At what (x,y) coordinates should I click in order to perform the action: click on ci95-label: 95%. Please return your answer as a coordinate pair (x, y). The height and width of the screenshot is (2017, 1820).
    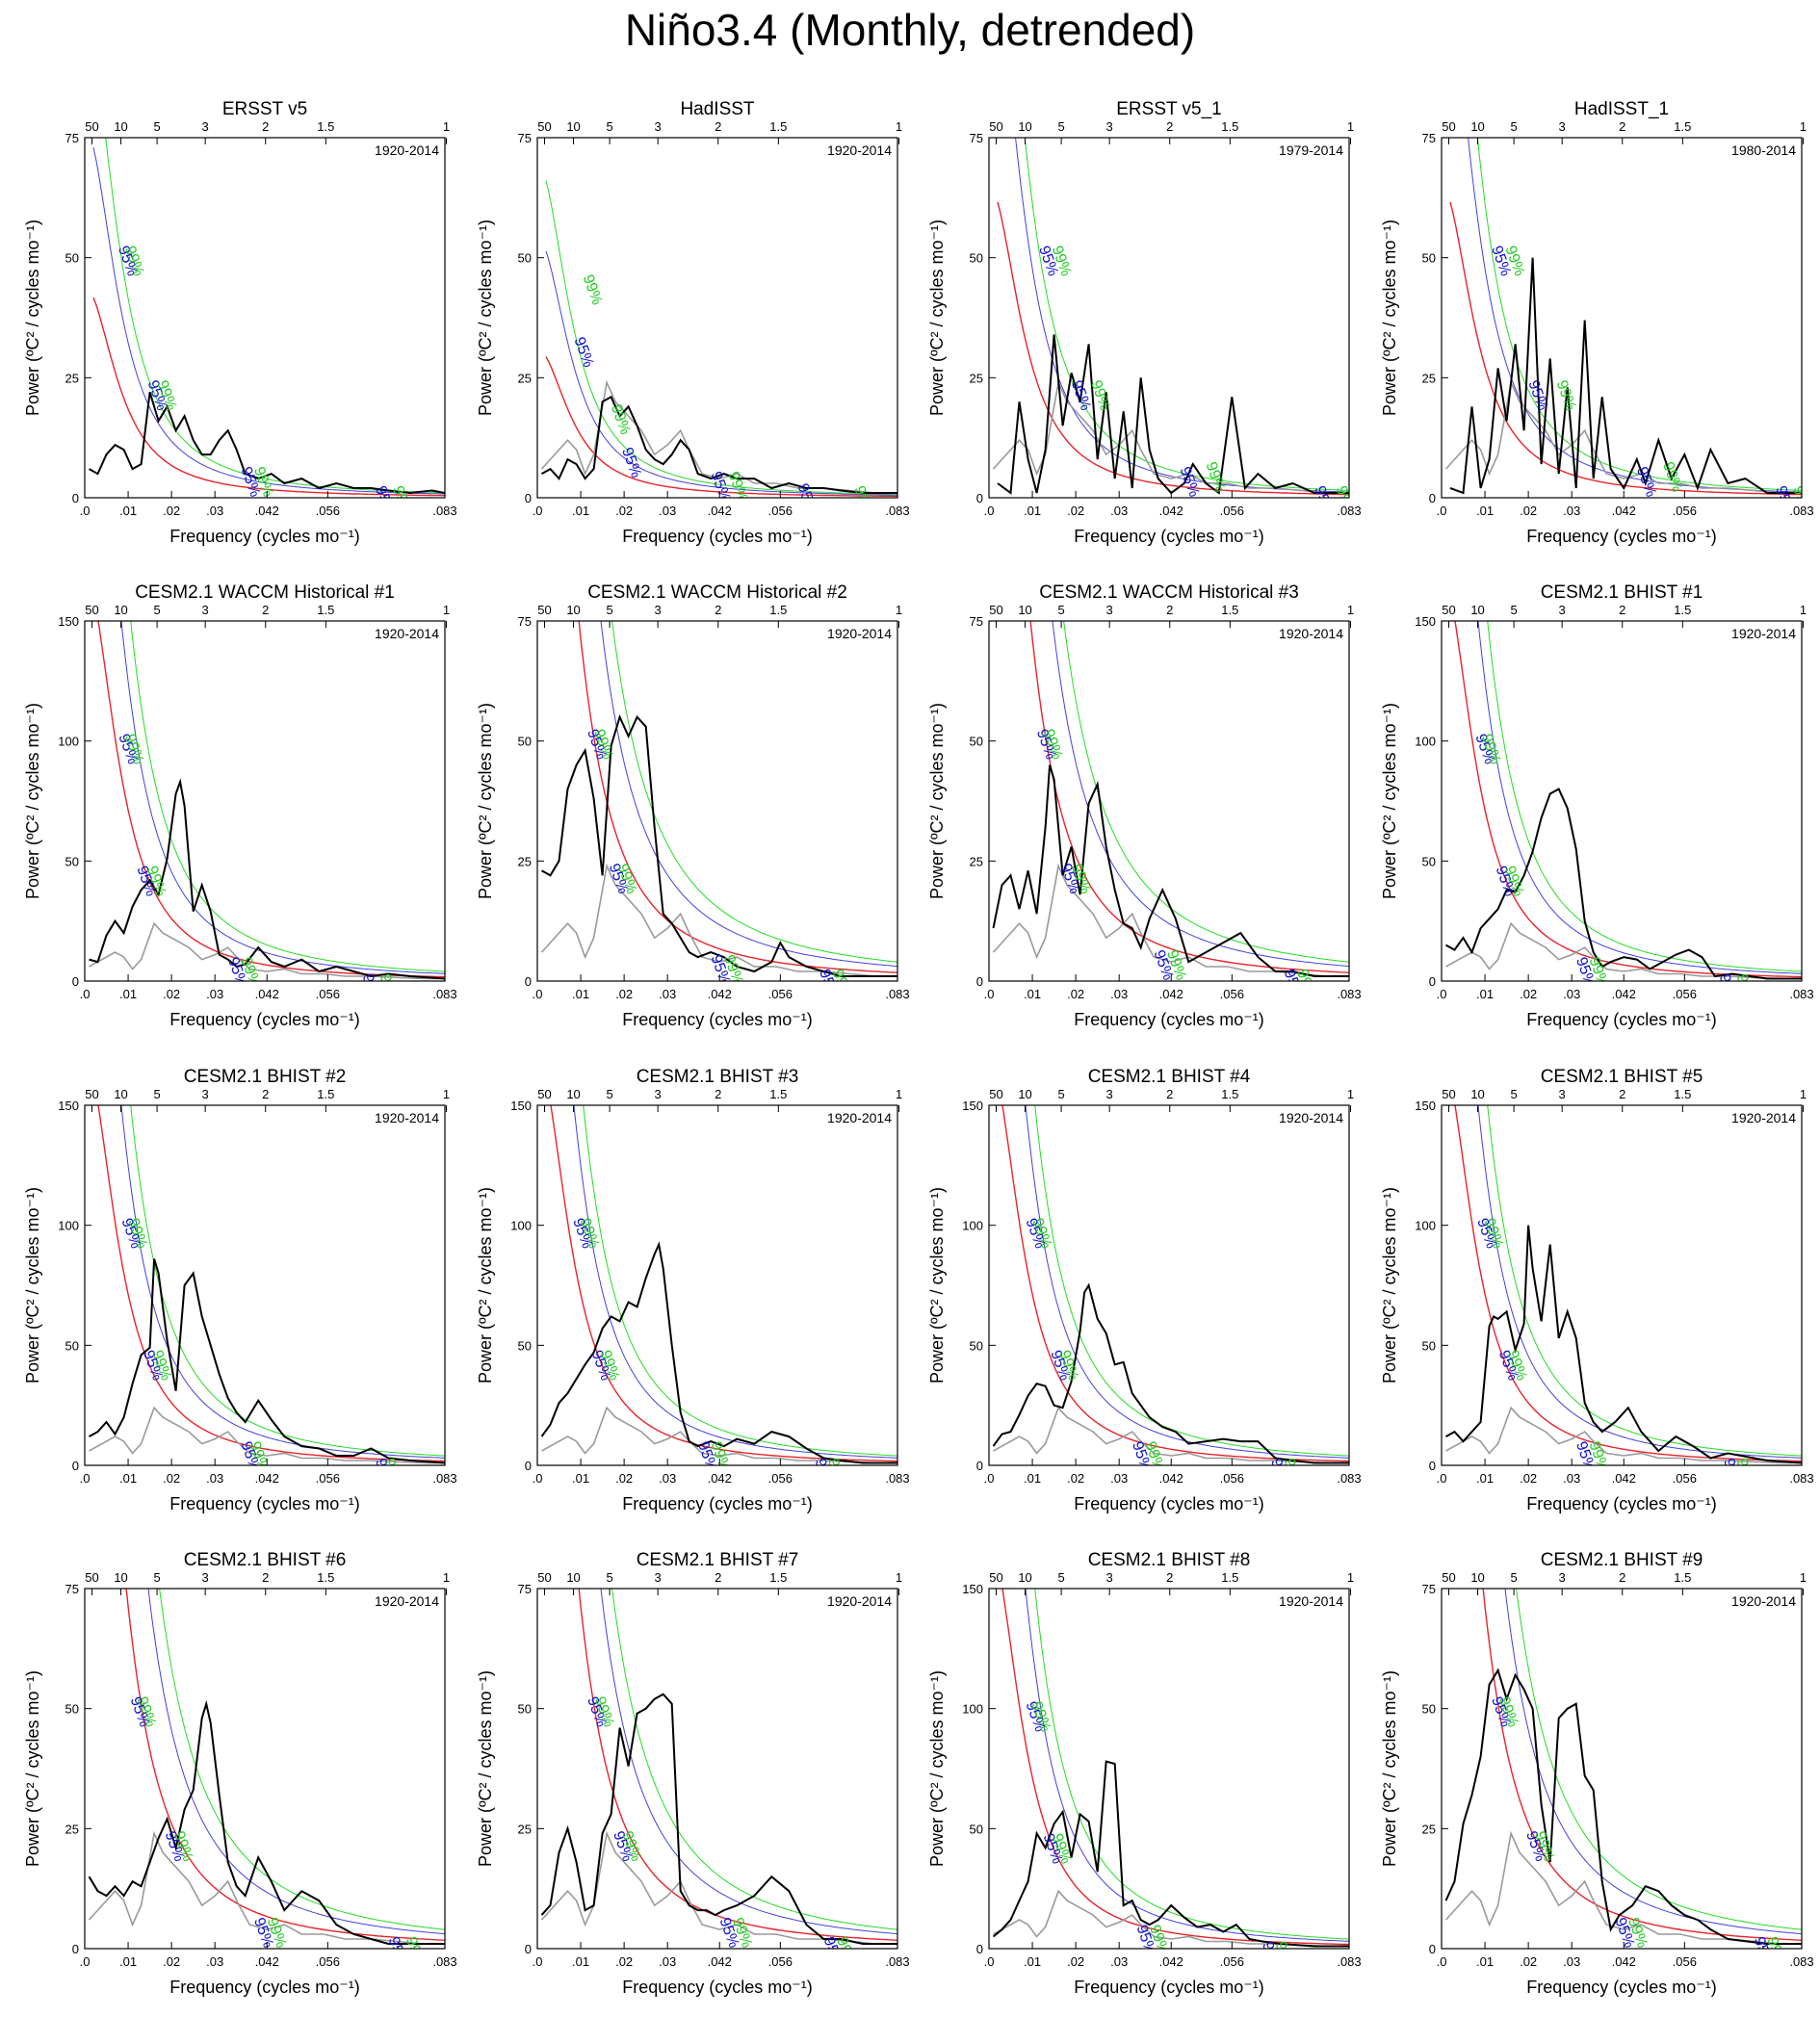
    Looking at the image, I should click on (1280, 1474).